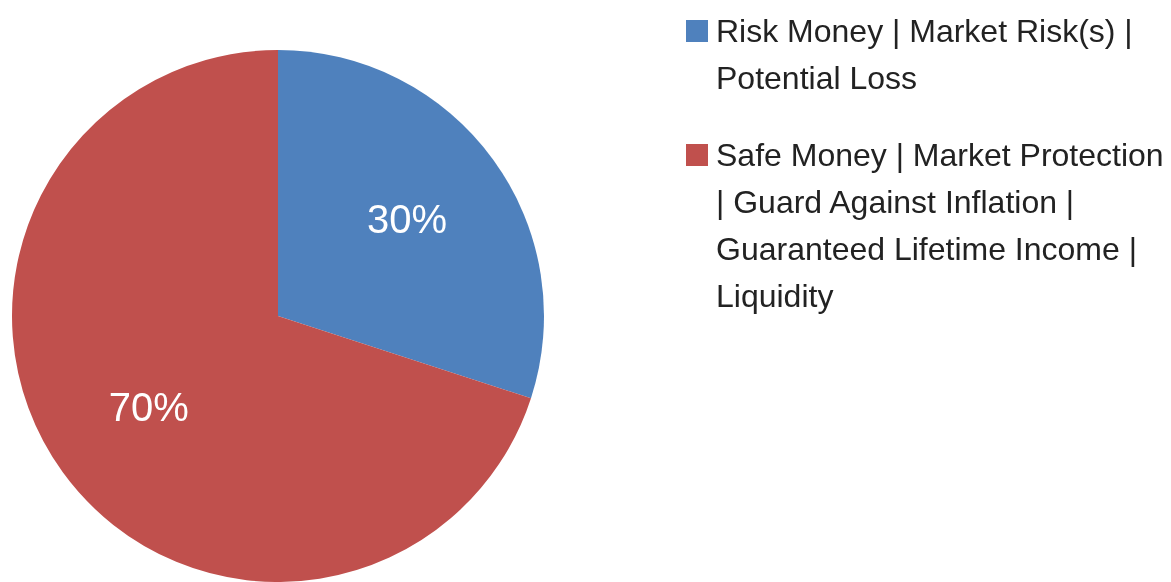 This screenshot has height=582, width=1171. What do you see at coordinates (407, 219) in the screenshot?
I see `data-label: 30%` at bounding box center [407, 219].